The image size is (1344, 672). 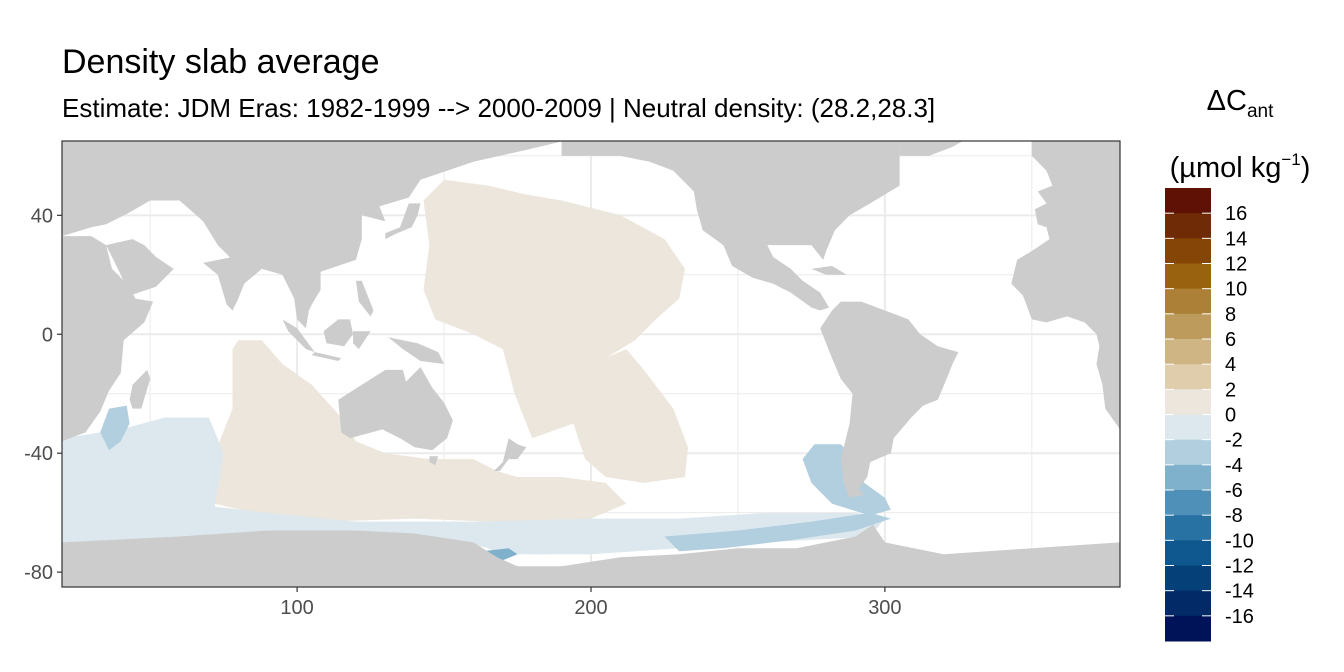 I want to click on legend-tick-label: 12, so click(x=1236, y=265).